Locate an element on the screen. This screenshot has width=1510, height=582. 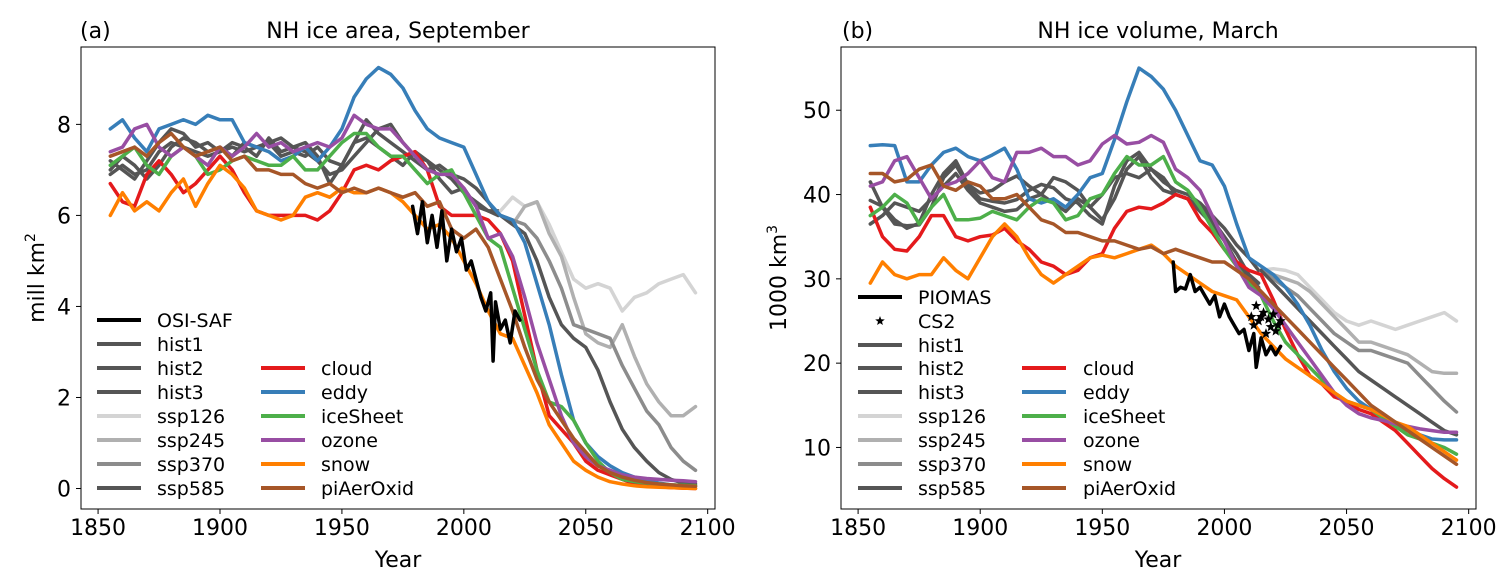
panel-a-xlabel: Year is located at coordinates (398, 560).